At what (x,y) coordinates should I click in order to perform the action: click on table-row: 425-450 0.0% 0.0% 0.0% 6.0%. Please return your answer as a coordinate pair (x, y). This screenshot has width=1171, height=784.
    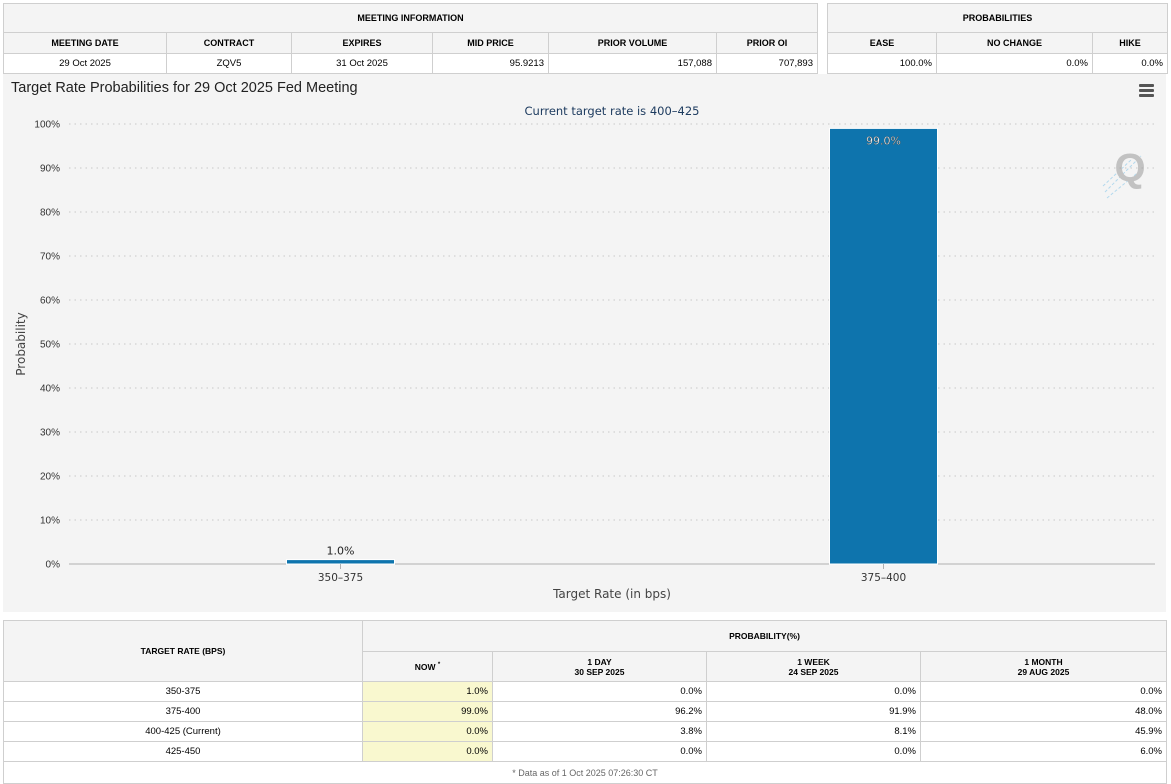
    Looking at the image, I should click on (585, 751).